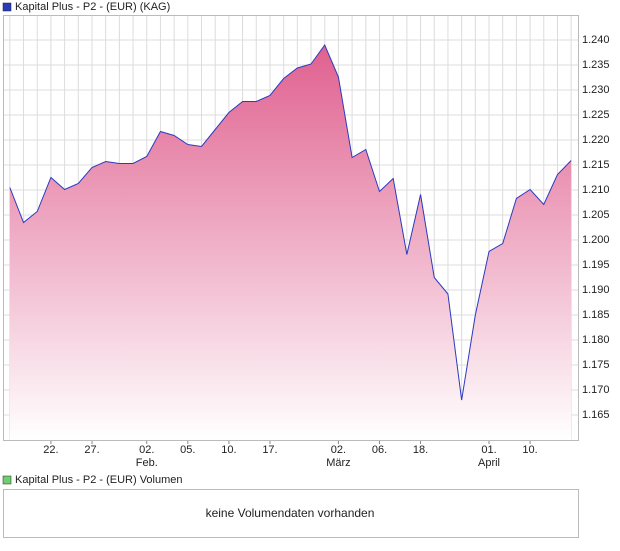 The image size is (620, 551). I want to click on x-tick-label: 05., so click(187, 450).